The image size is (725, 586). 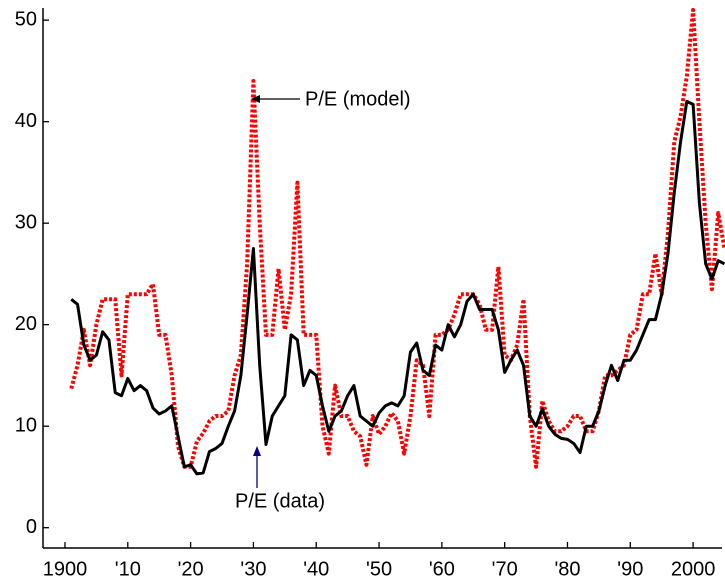 I want to click on annotation: P/E (data), so click(x=280, y=501).